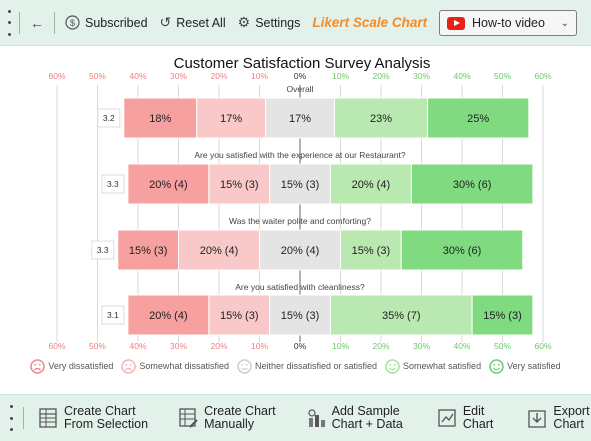  I want to click on category-label: Was the waiter polite and comforting?, so click(300, 221).